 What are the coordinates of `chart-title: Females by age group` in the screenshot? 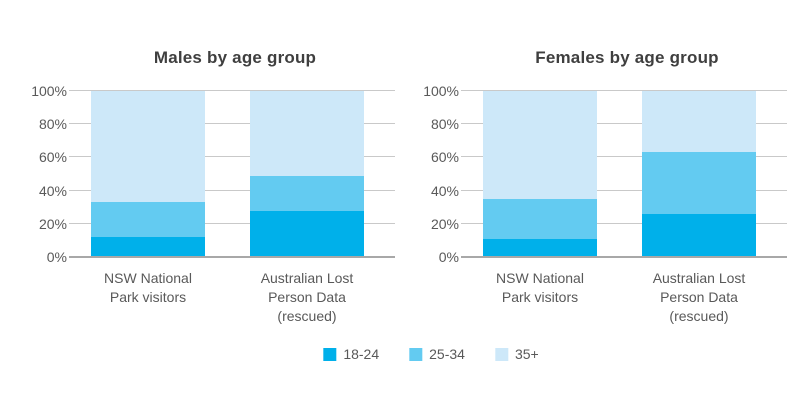 It's located at (627, 57).